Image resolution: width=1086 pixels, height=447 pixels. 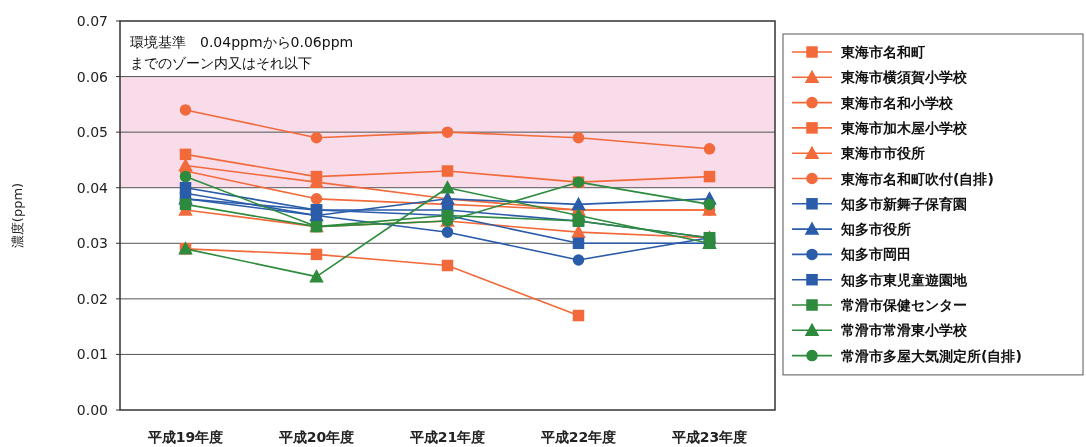 I want to click on legend-label: 知多市新舞子保育園, so click(x=903, y=203).